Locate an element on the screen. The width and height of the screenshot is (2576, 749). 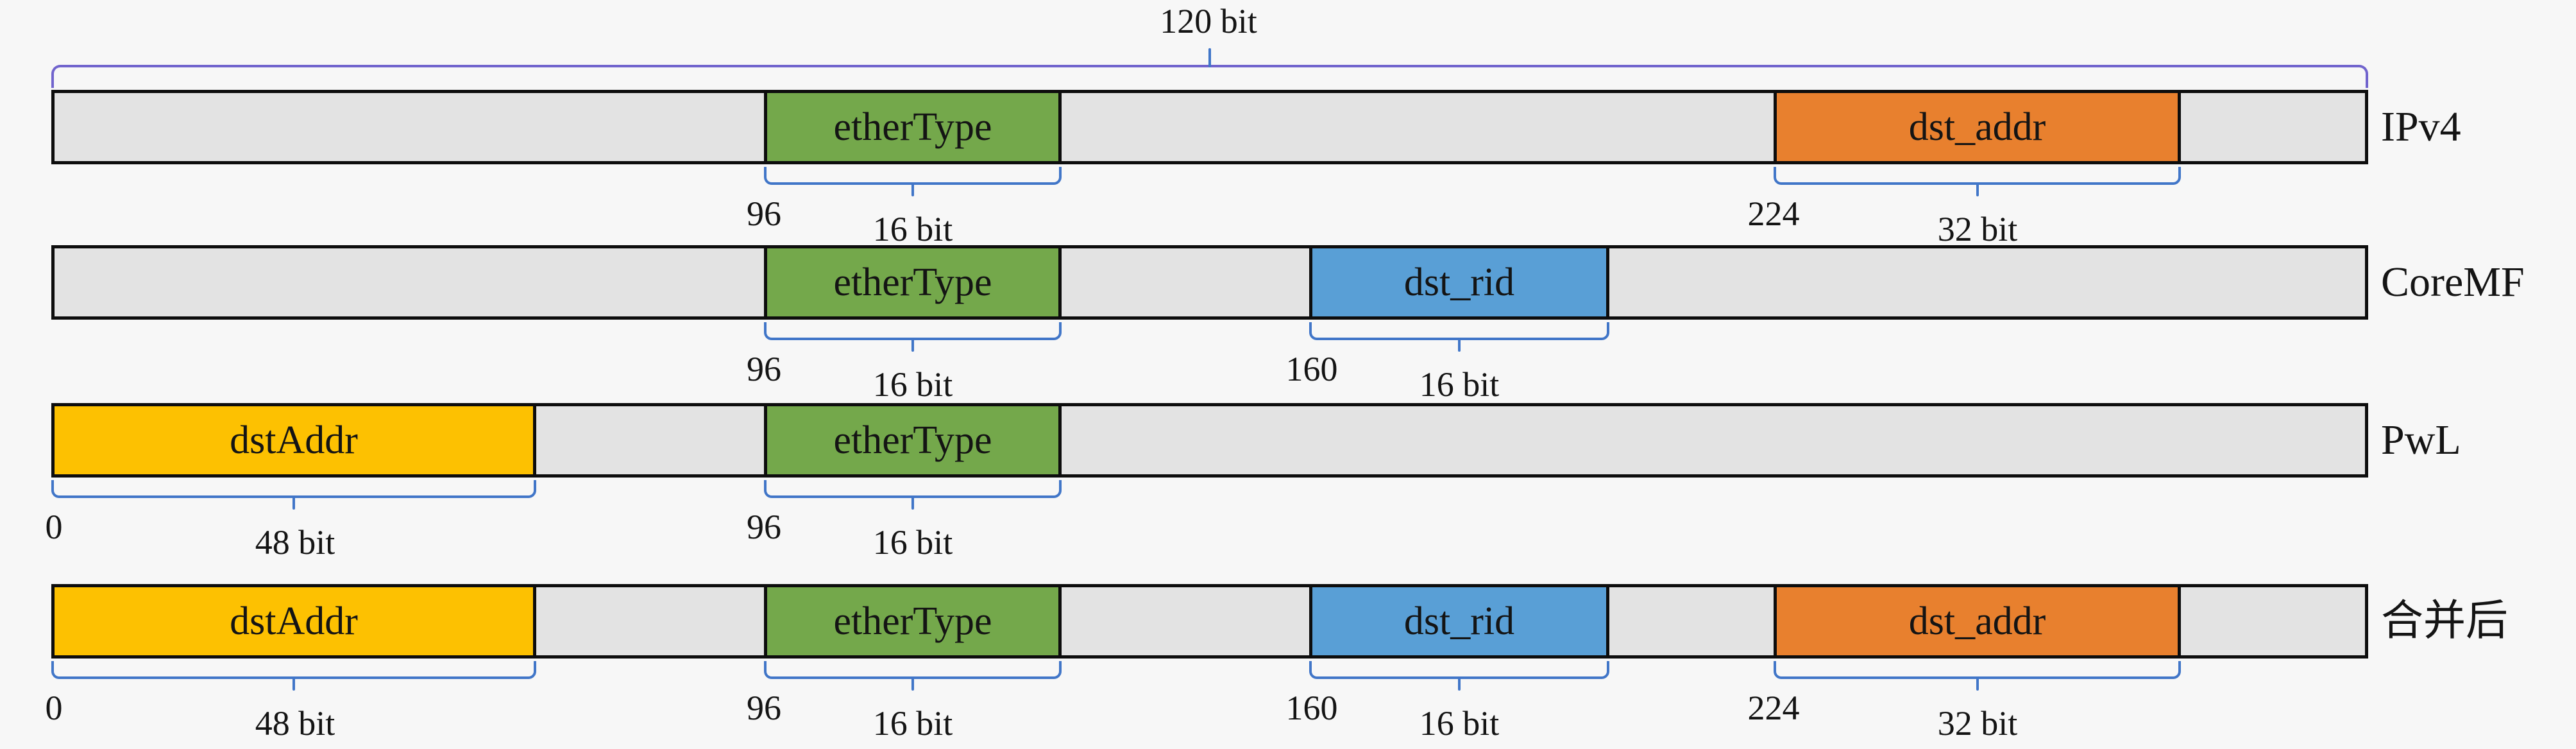
top-brace is located at coordinates (1209, 68).